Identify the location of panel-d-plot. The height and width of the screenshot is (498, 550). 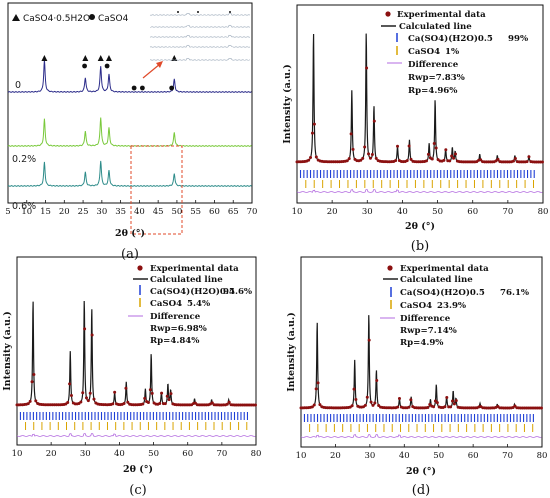
(421, 376).